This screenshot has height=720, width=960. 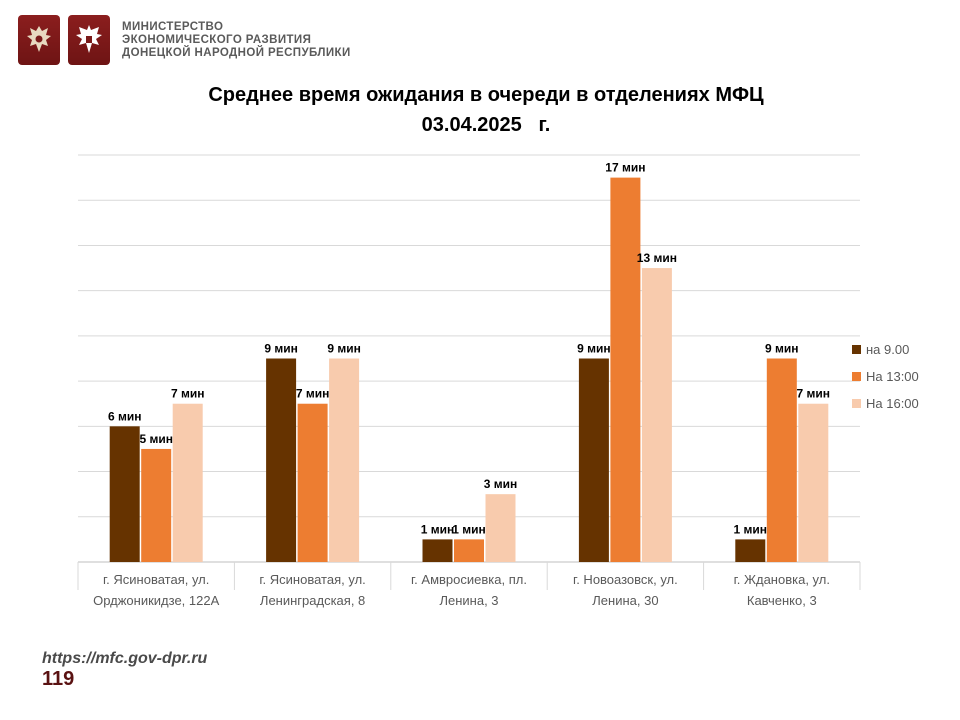 What do you see at coordinates (156, 600) in the screenshot?
I see `category-label: Орджоникидзе, 122А` at bounding box center [156, 600].